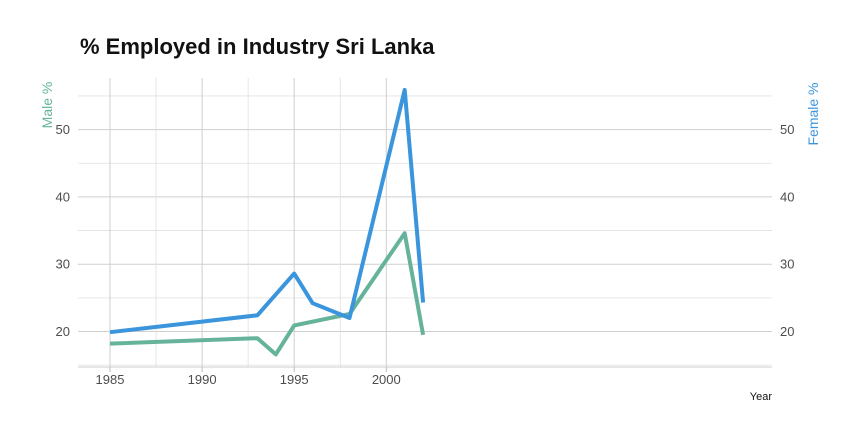 This screenshot has width=856, height=442. What do you see at coordinates (787, 331) in the screenshot?
I see `y-tick-label-right: 20` at bounding box center [787, 331].